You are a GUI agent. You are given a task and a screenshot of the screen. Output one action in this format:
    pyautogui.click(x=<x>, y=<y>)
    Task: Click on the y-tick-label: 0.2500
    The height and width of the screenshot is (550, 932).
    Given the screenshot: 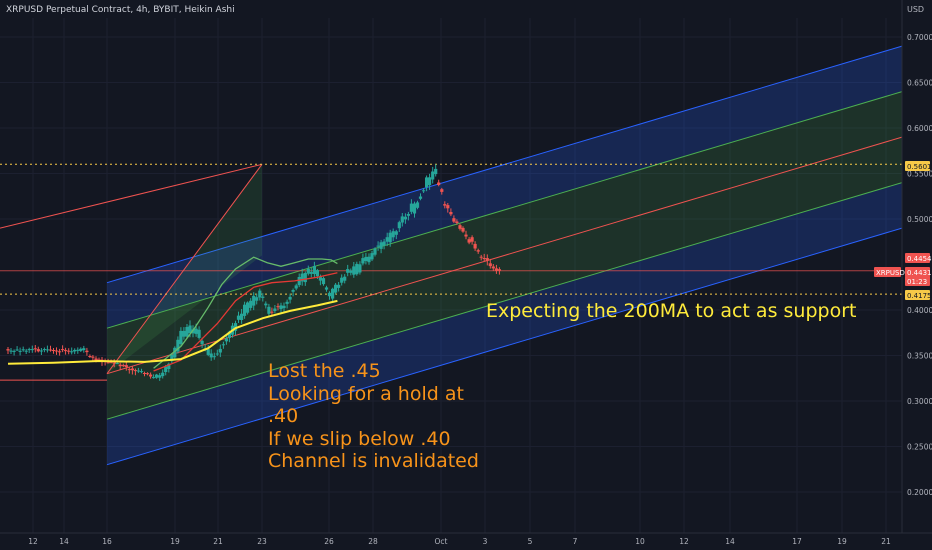 What is the action you would take?
    pyautogui.click(x=919, y=447)
    